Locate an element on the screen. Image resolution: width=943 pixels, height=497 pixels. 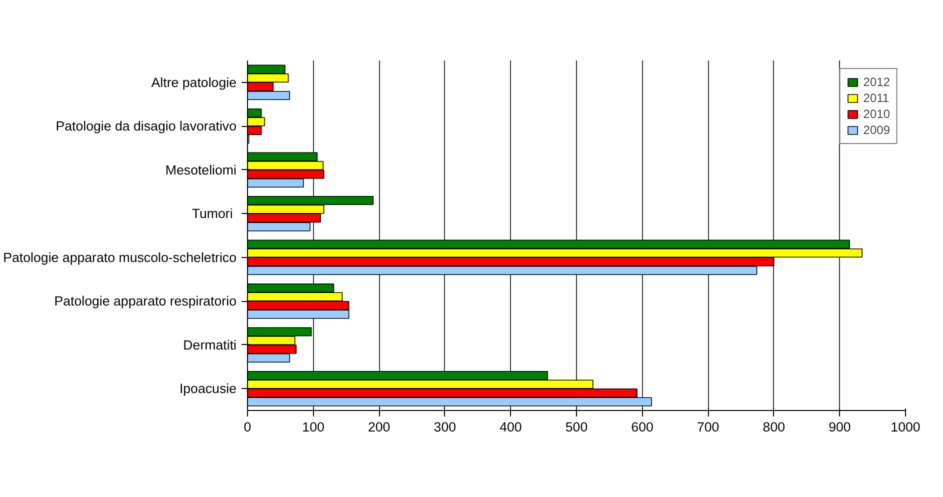
x-tick-label: 200 is located at coordinates (379, 427).